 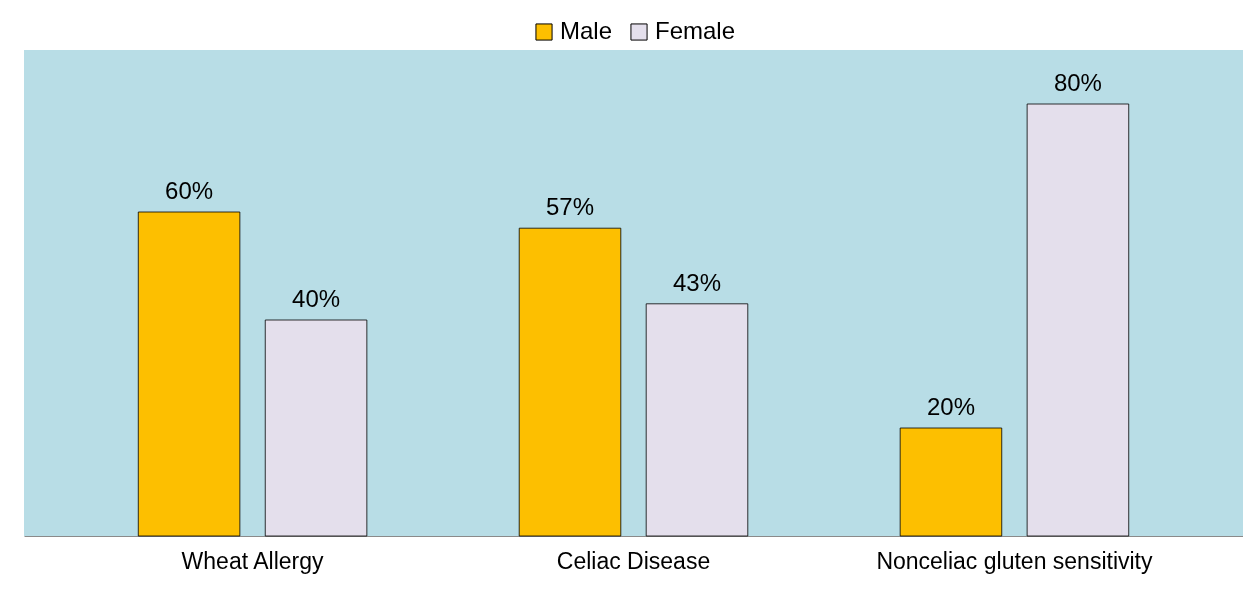 What do you see at coordinates (570, 207) in the screenshot?
I see `data-label: 57%` at bounding box center [570, 207].